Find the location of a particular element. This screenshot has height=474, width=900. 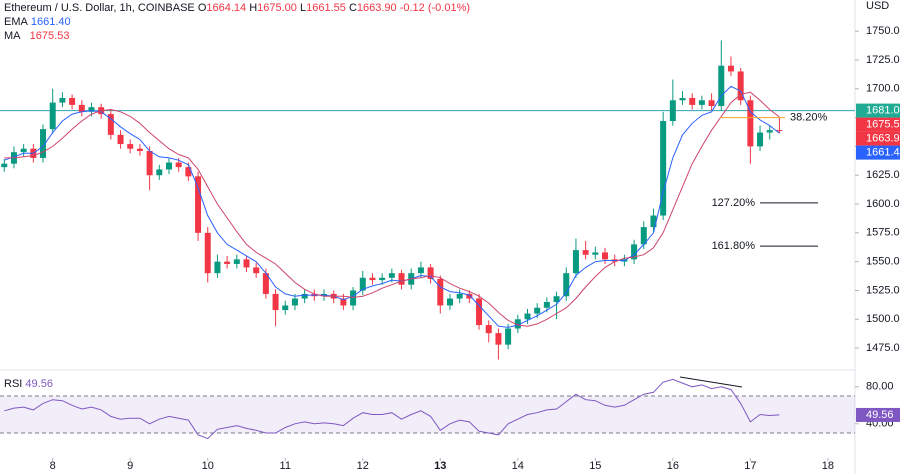

y-tick-label: 1700.00 is located at coordinates (883, 89).